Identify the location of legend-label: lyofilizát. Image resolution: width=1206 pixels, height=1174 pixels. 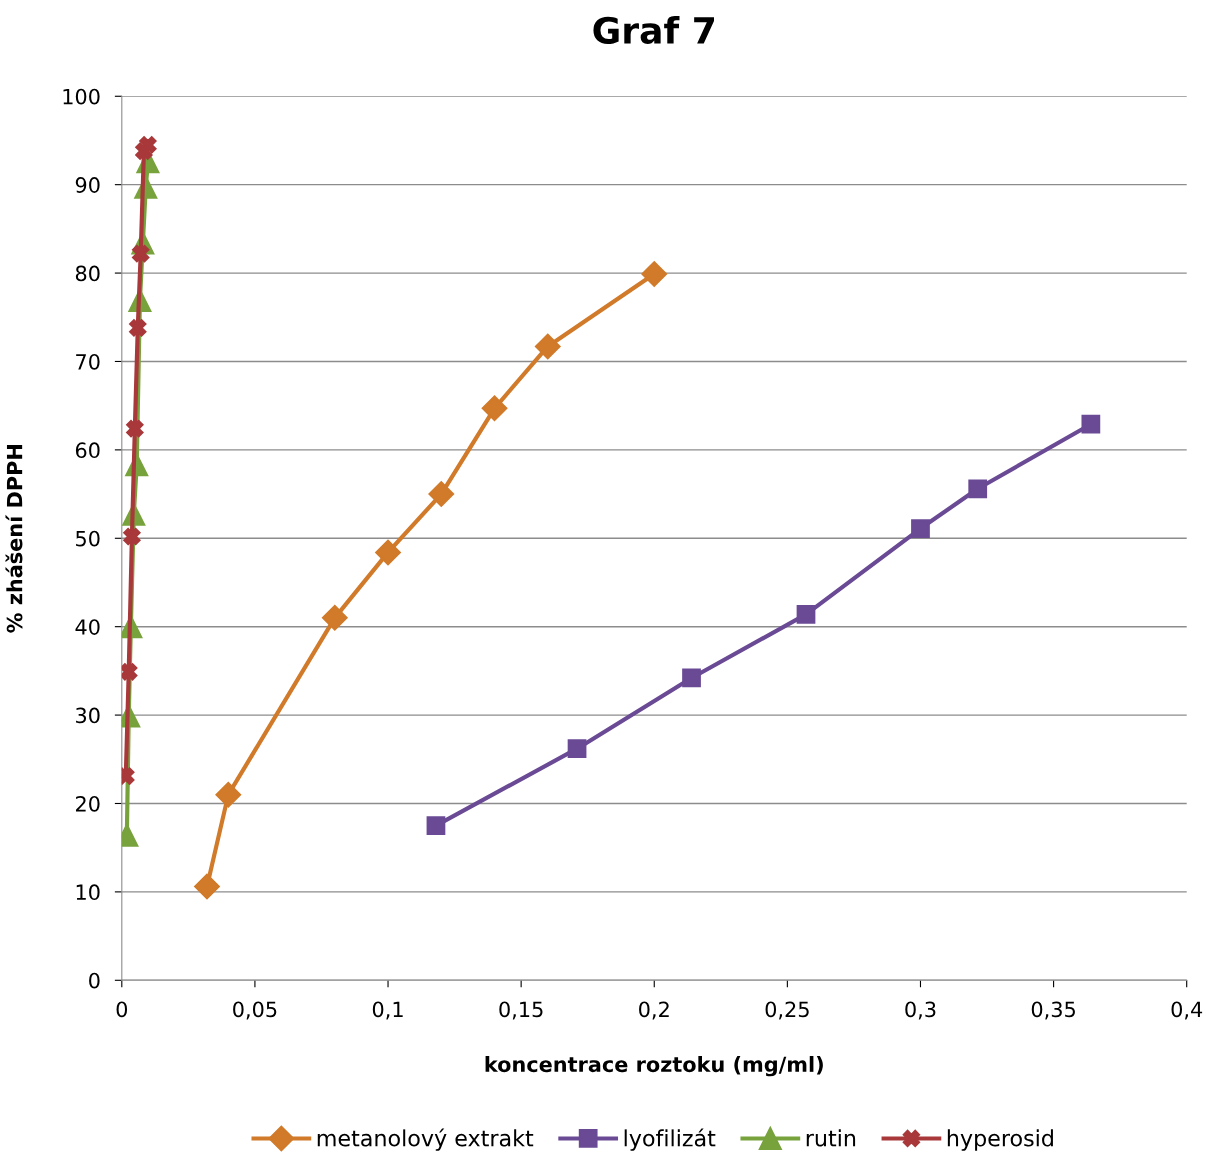
(670, 1139).